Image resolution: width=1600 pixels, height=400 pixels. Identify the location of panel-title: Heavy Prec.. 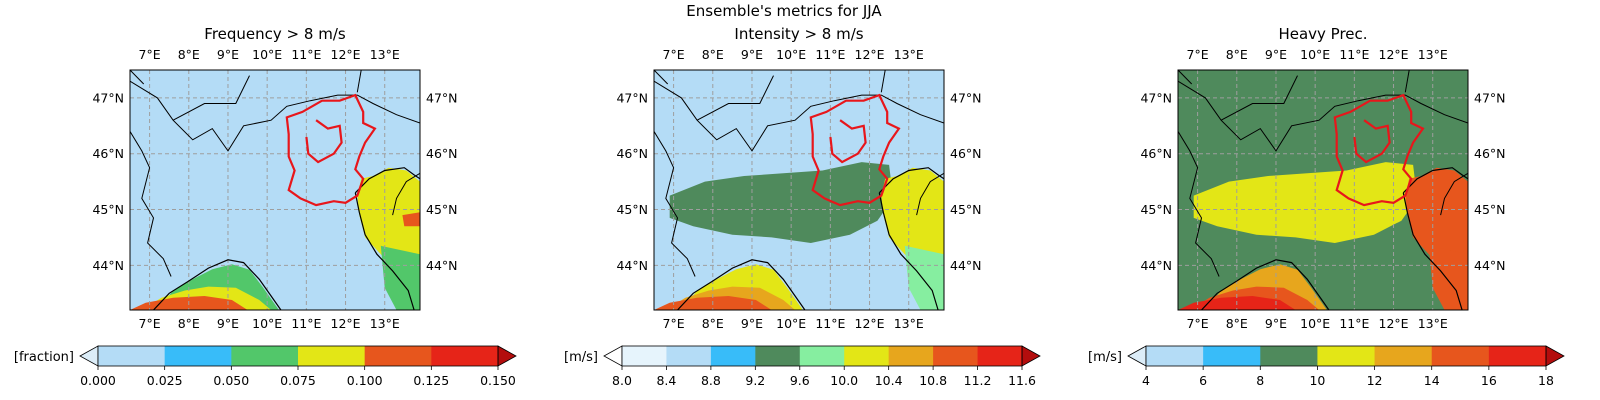
(1322, 34).